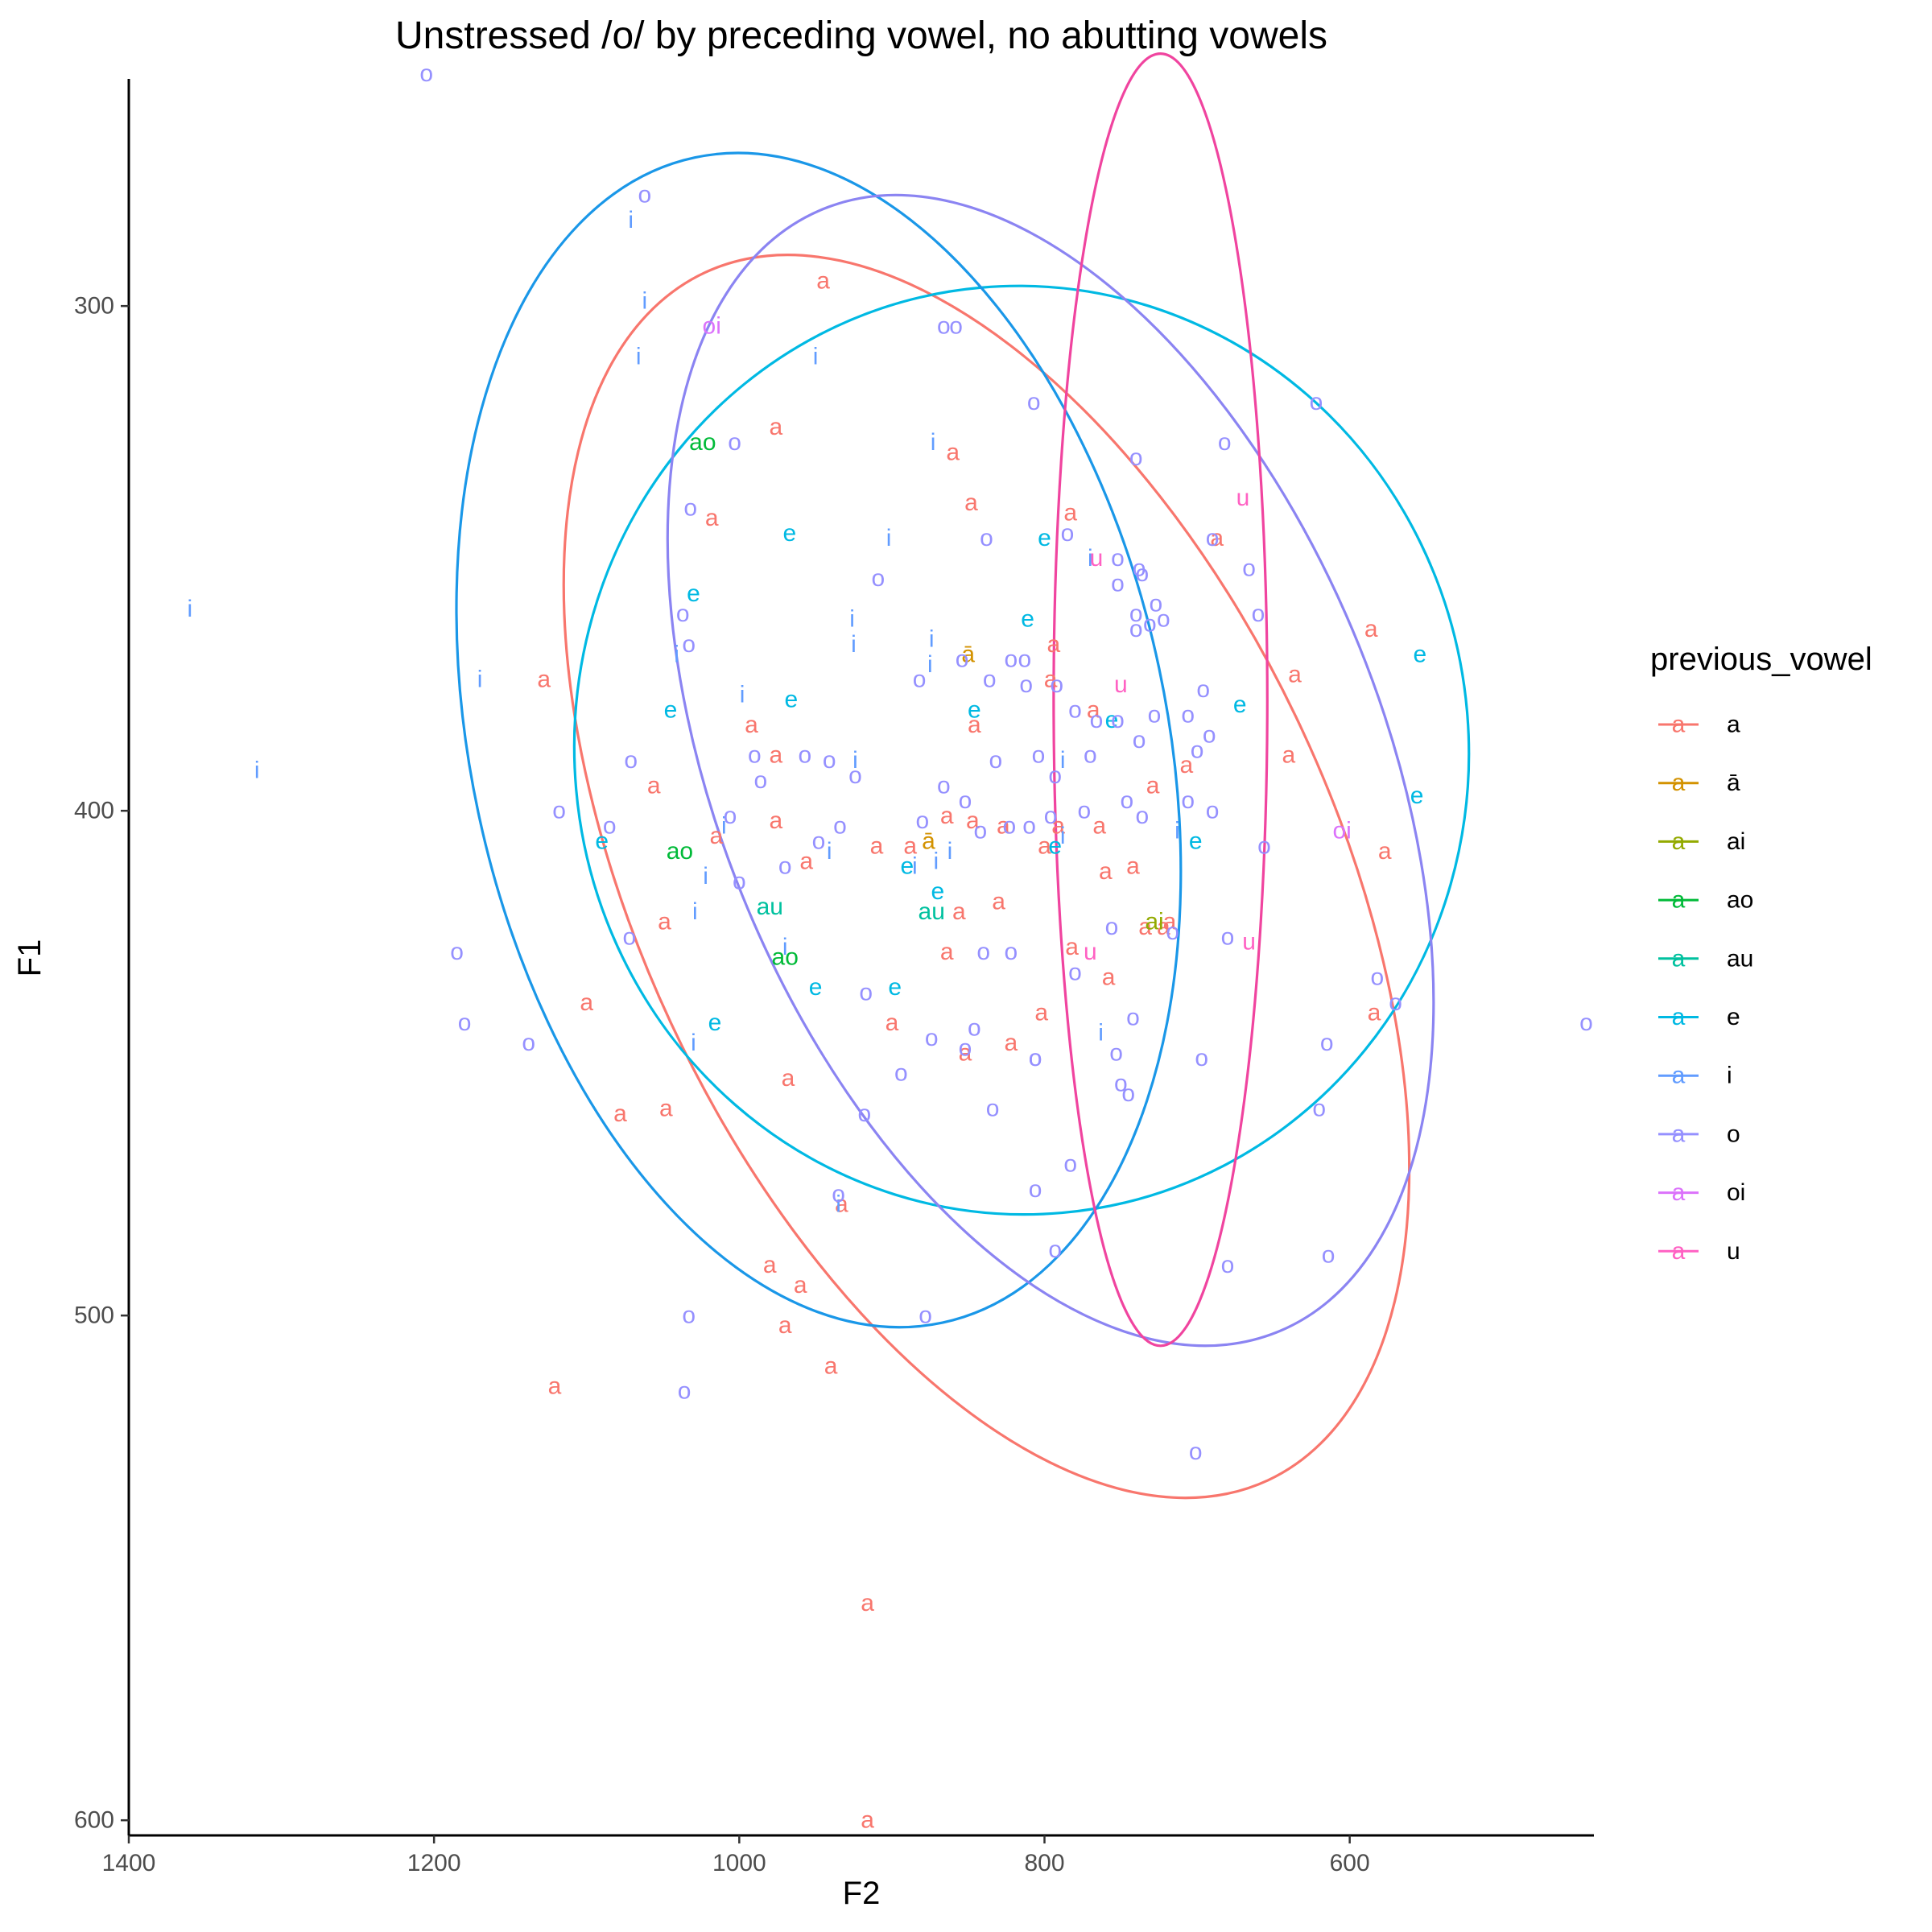 This screenshot has height=1932, width=1932. I want to click on legend-label-u: u, so click(1733, 1251).